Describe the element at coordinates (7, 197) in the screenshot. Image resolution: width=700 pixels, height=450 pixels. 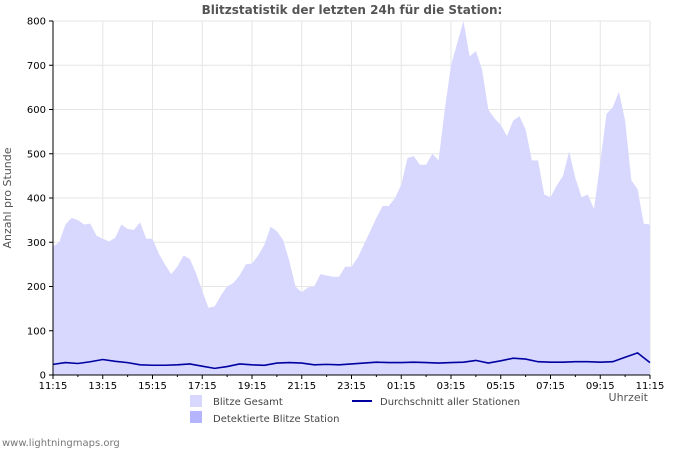
I see `y-axis-label: Anzahl pro Stunde` at that location.